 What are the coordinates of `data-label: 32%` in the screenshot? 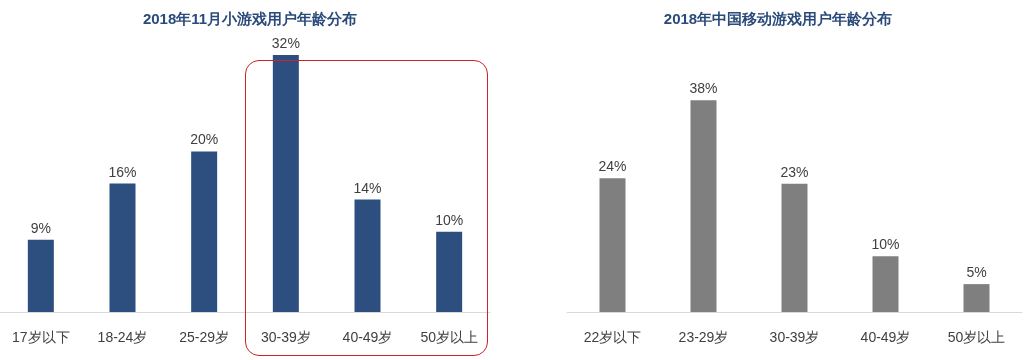 It's located at (285, 43).